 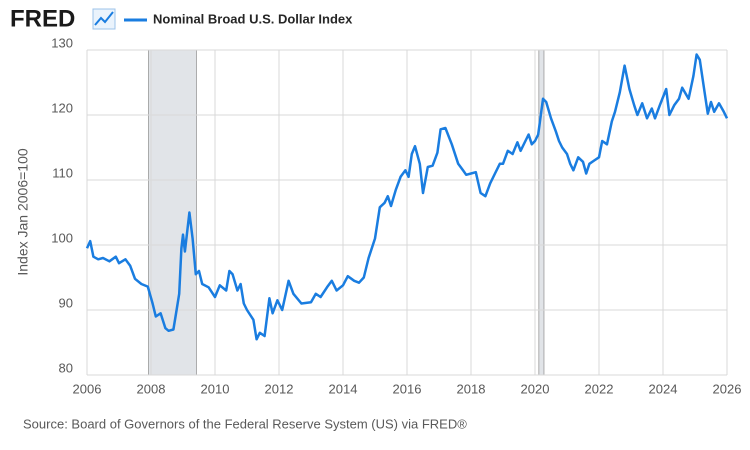 I want to click on x-tick-label: 2016, so click(x=407, y=388).